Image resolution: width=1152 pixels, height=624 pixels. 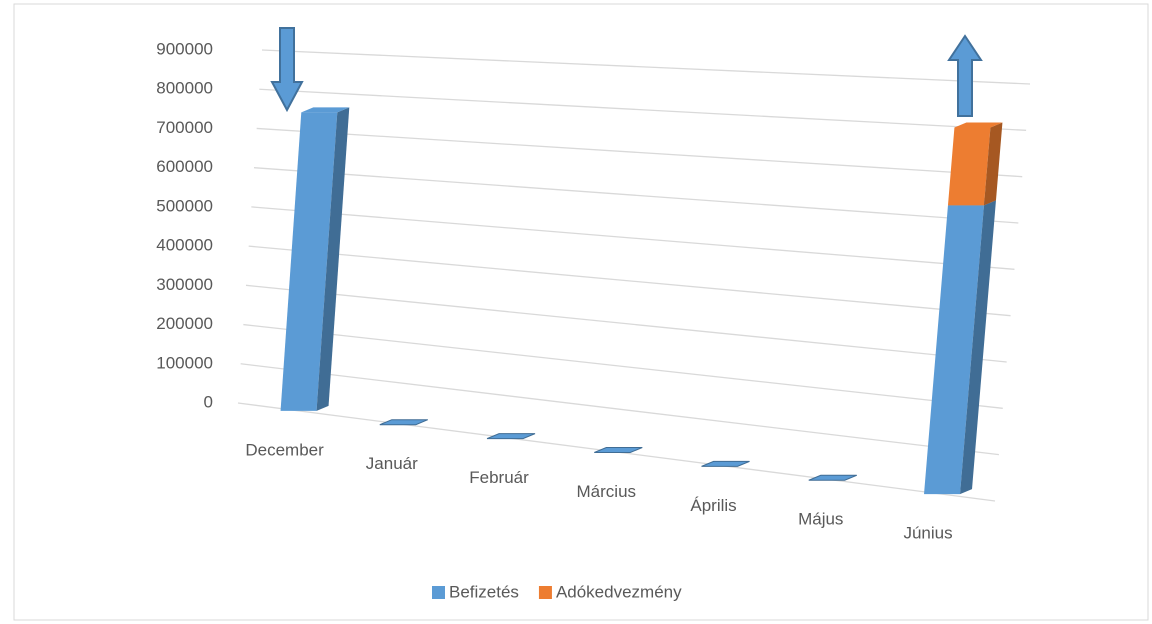 I want to click on x-tick-label: Február, so click(x=499, y=477).